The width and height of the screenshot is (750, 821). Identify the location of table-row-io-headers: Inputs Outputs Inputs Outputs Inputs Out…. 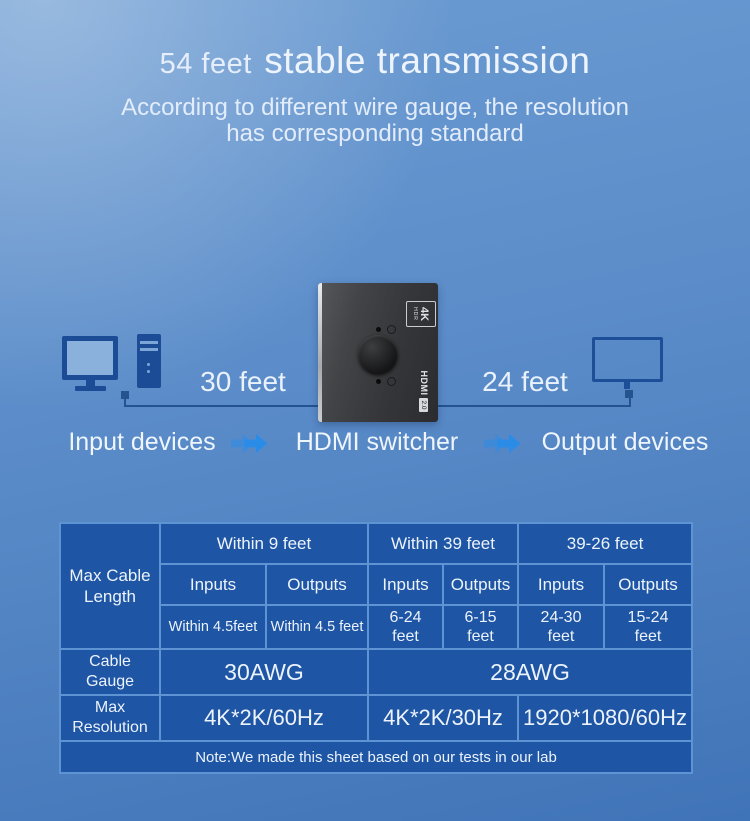
(377, 584).